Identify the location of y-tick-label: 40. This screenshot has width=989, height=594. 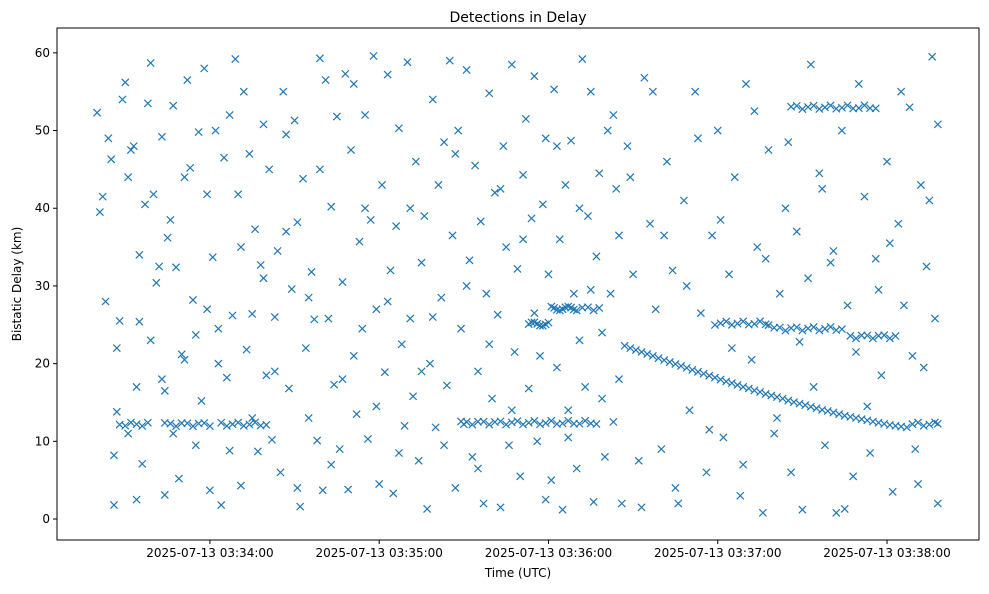
(42, 208).